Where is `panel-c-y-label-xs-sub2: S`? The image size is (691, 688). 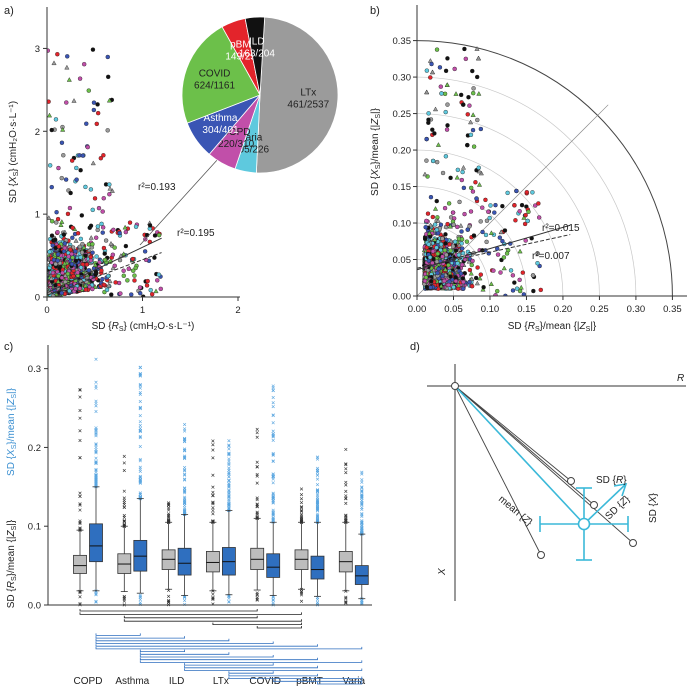
panel-c-y-label-xs-sub2: S is located at coordinates (14, 396).